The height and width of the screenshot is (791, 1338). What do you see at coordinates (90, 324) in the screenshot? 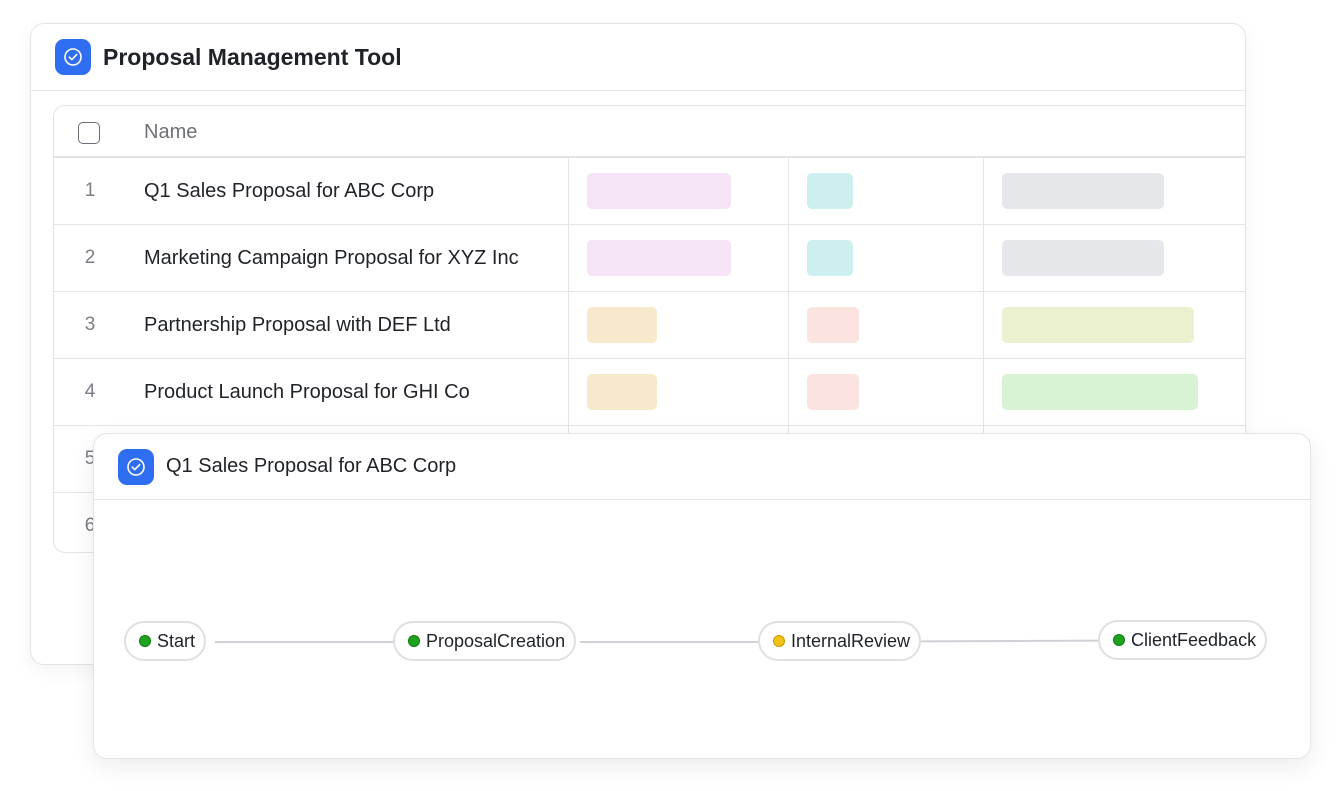
I see `row-number: 3` at bounding box center [90, 324].